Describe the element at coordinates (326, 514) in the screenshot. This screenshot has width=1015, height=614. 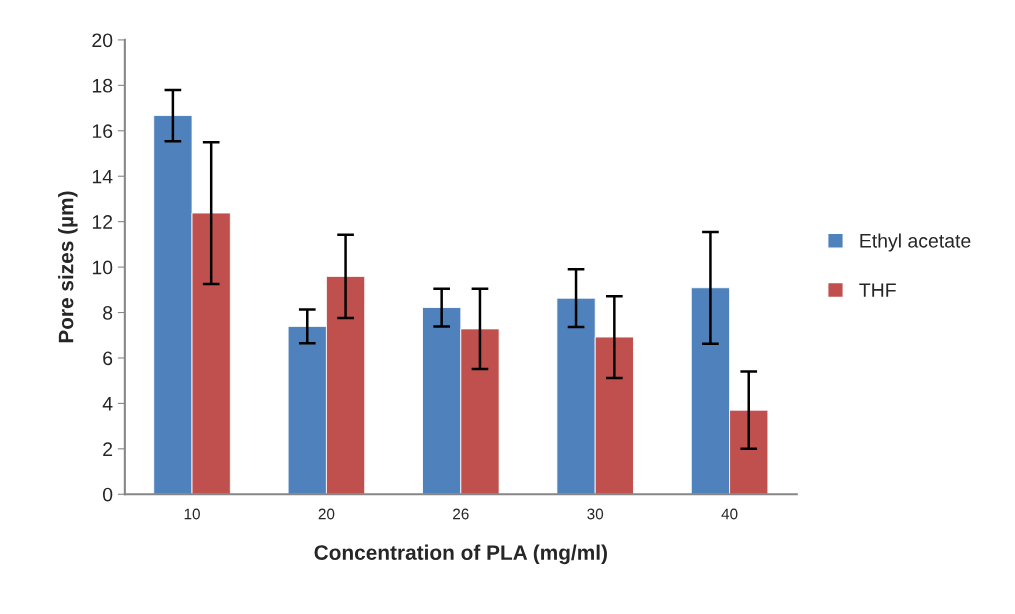
I see `x-tick-label: 20` at that location.